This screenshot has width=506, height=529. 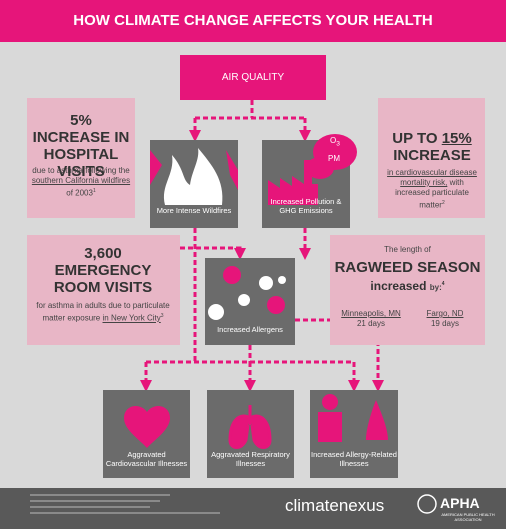 What do you see at coordinates (306, 206) in the screenshot?
I see `node-label: Increased Pollution & GHG Emissions` at bounding box center [306, 206].